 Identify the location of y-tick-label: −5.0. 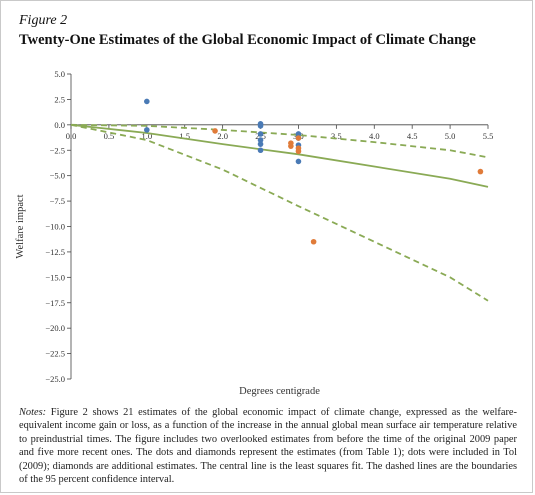
(57, 176).